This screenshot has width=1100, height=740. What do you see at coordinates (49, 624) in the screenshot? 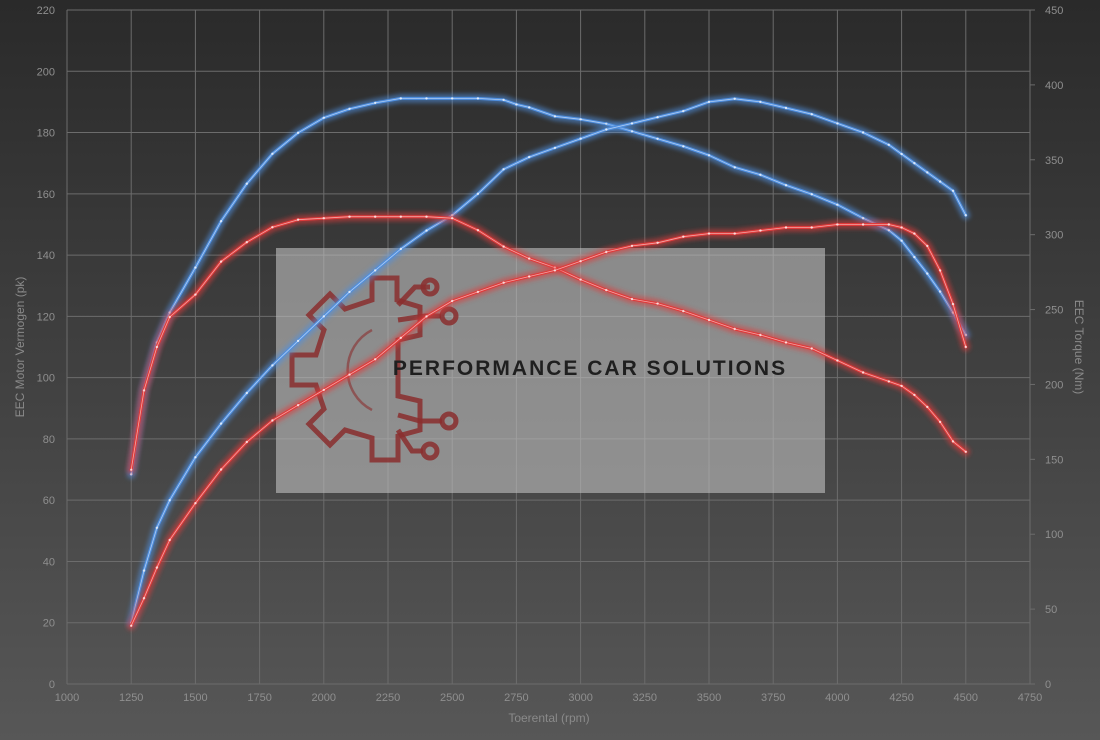
I see `y-left-tick-label: 20` at bounding box center [49, 624].